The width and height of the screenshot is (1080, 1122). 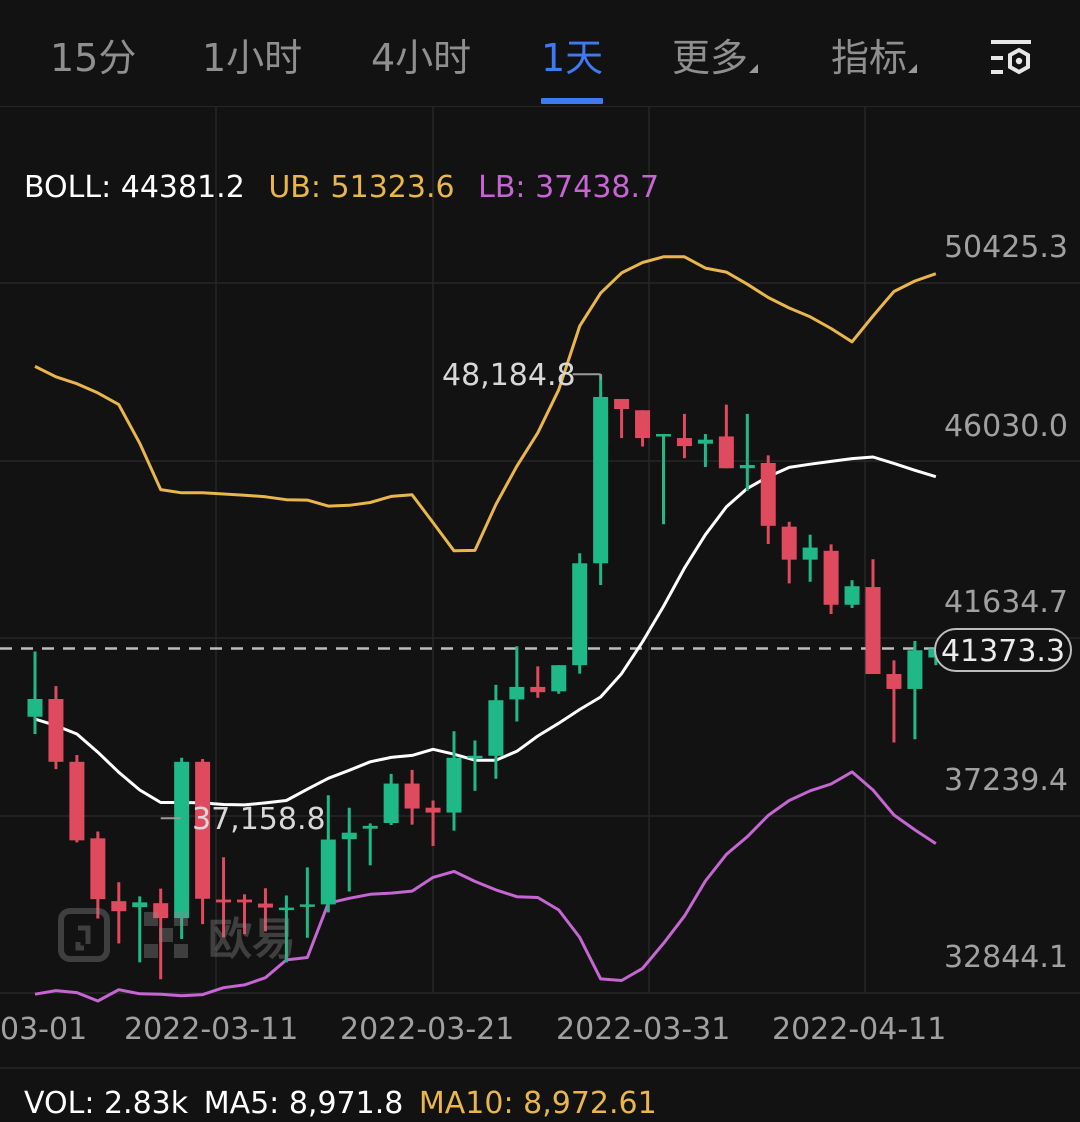 I want to click on tab-label: 指标, so click(x=869, y=58).